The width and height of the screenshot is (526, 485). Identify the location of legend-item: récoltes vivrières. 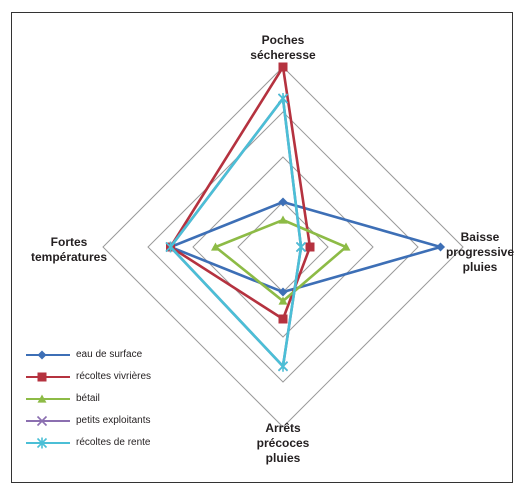
(121, 381).